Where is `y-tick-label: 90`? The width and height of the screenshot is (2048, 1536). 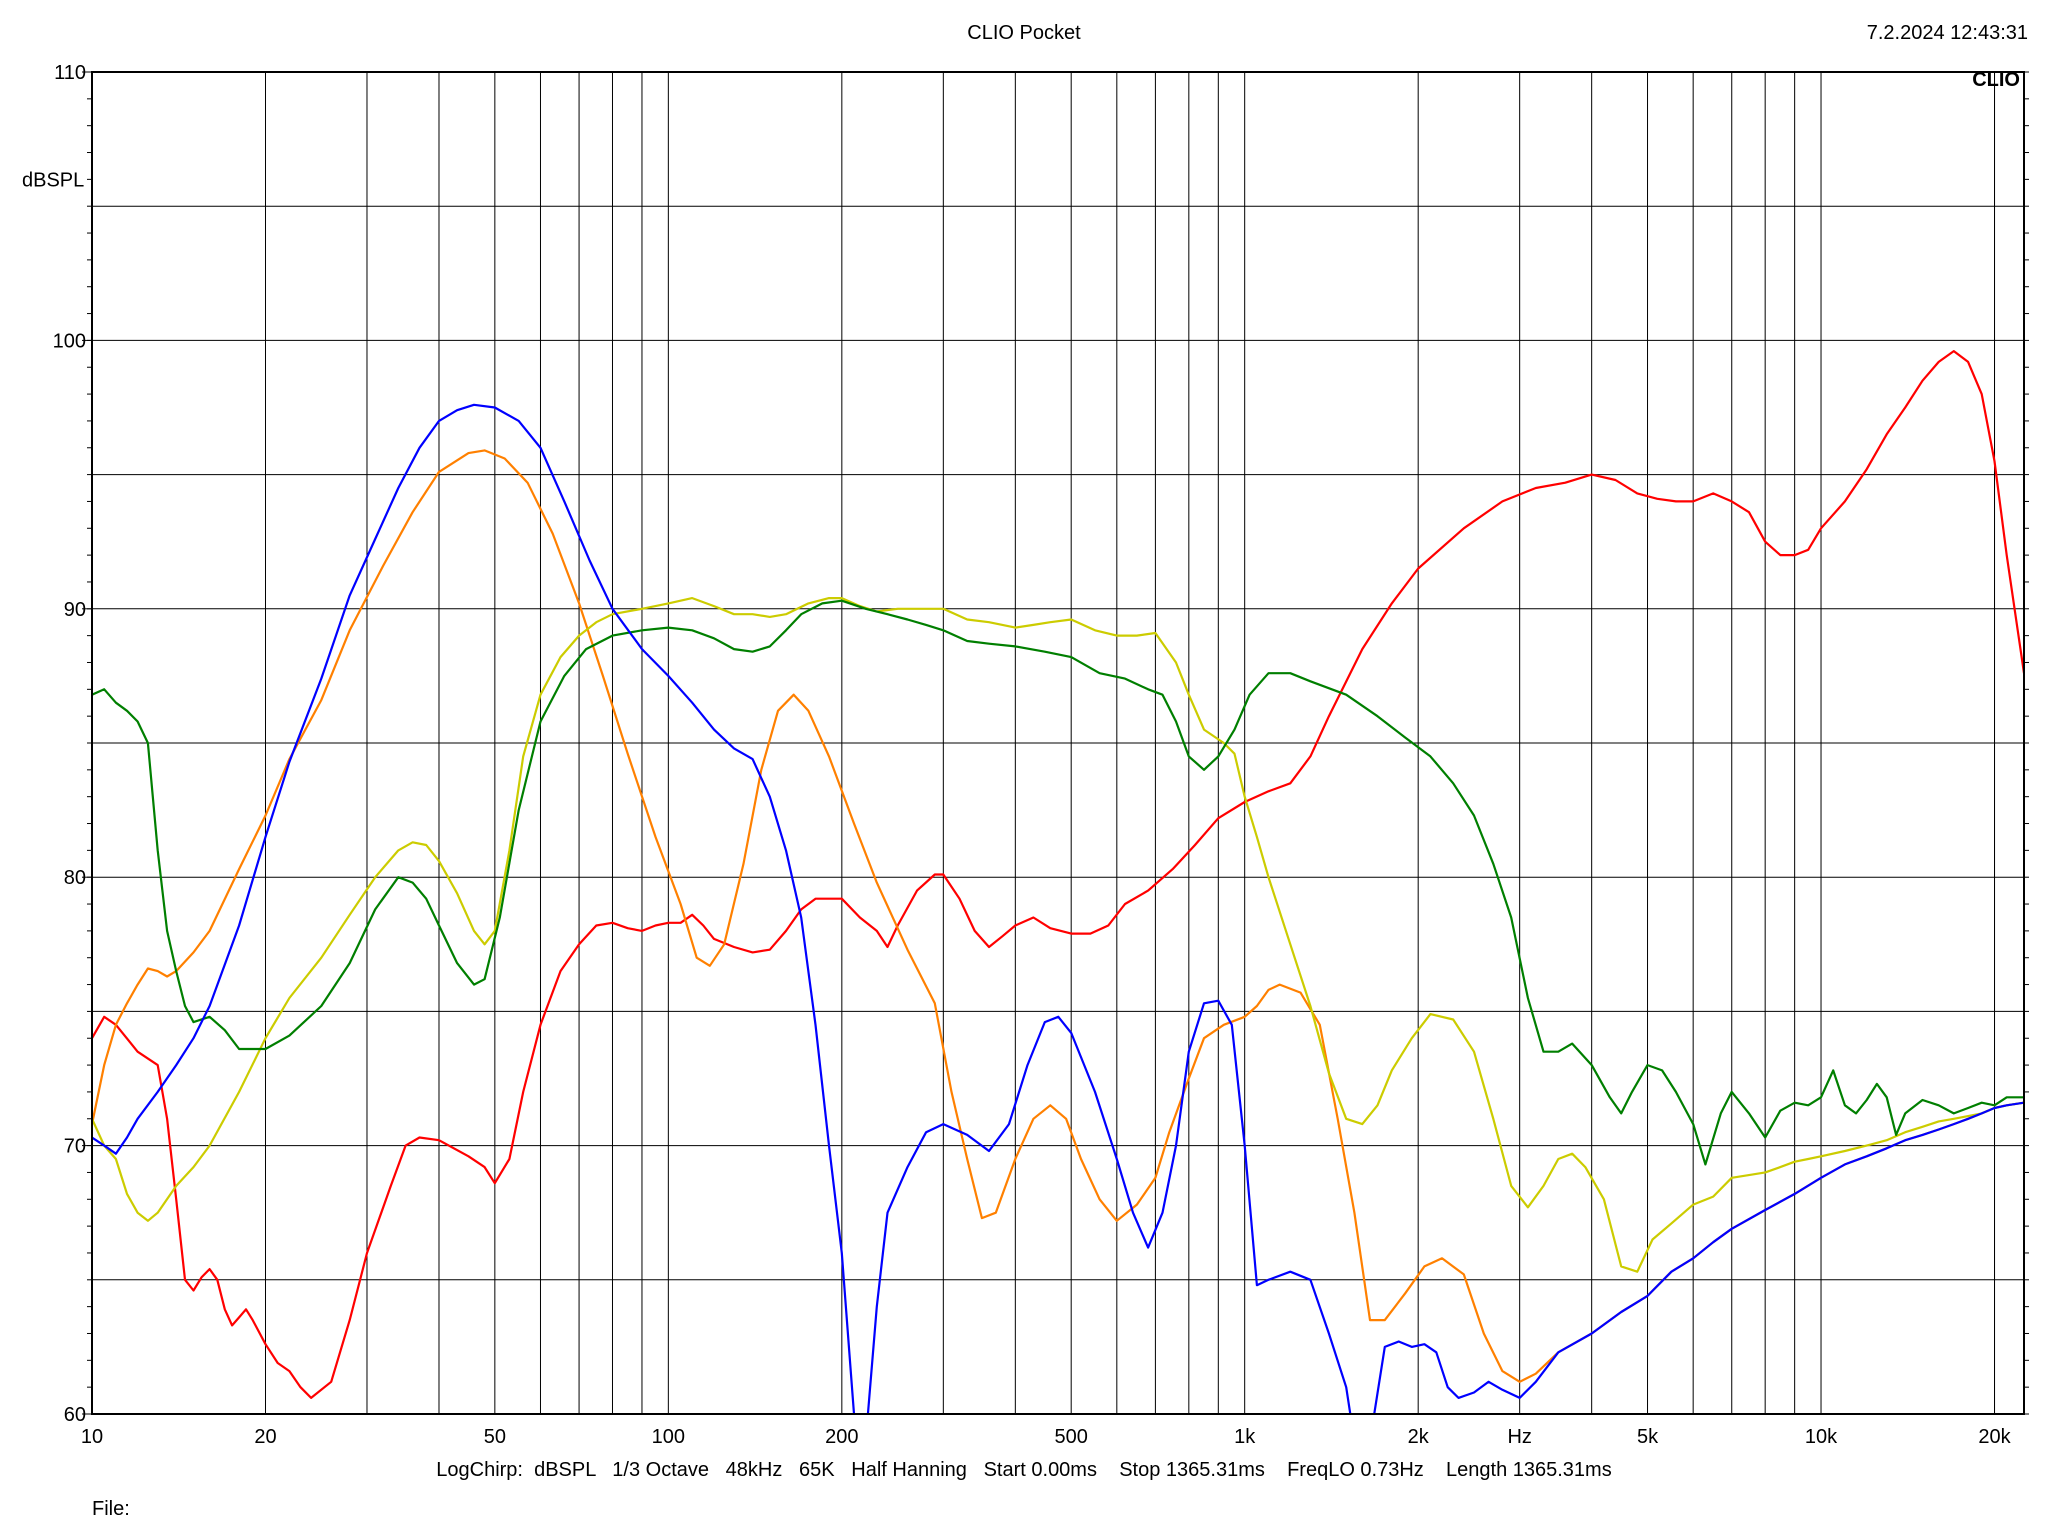 y-tick-label: 90 is located at coordinates (75, 610).